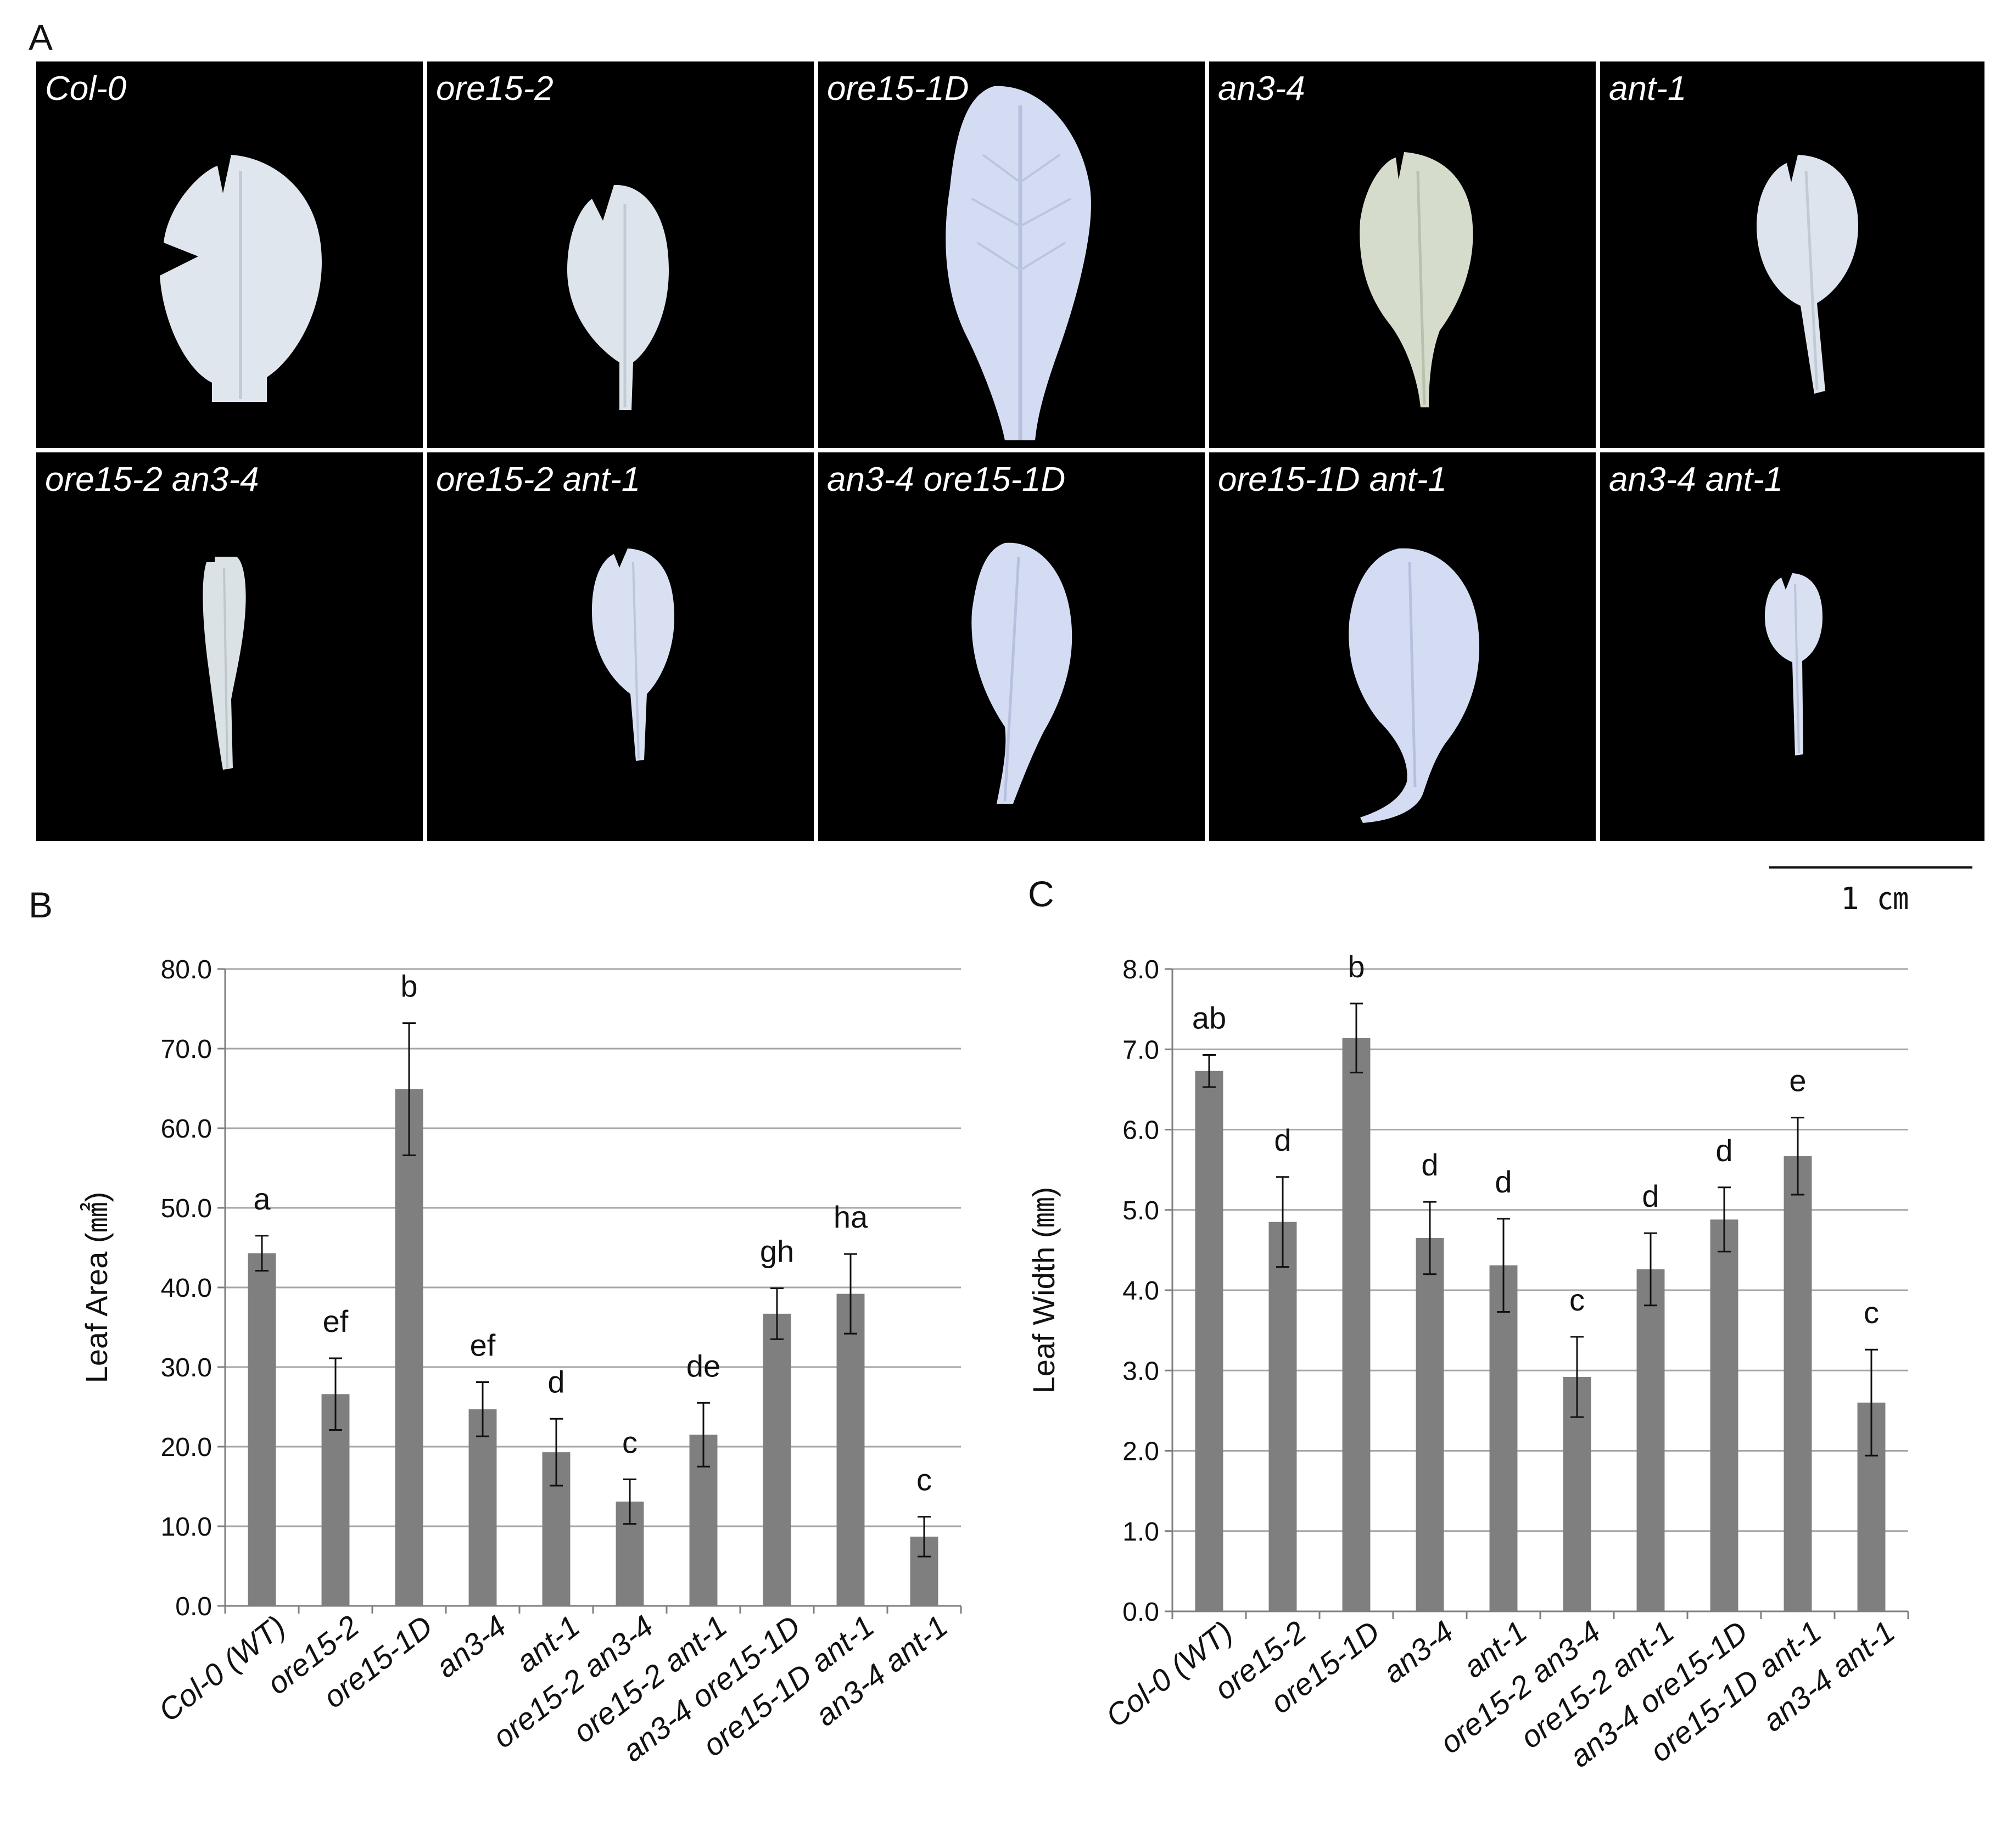 This screenshot has width=2007, height=1848. I want to click on photo-panel-an34-ant1: an3-4 ant-1, so click(1792, 646).